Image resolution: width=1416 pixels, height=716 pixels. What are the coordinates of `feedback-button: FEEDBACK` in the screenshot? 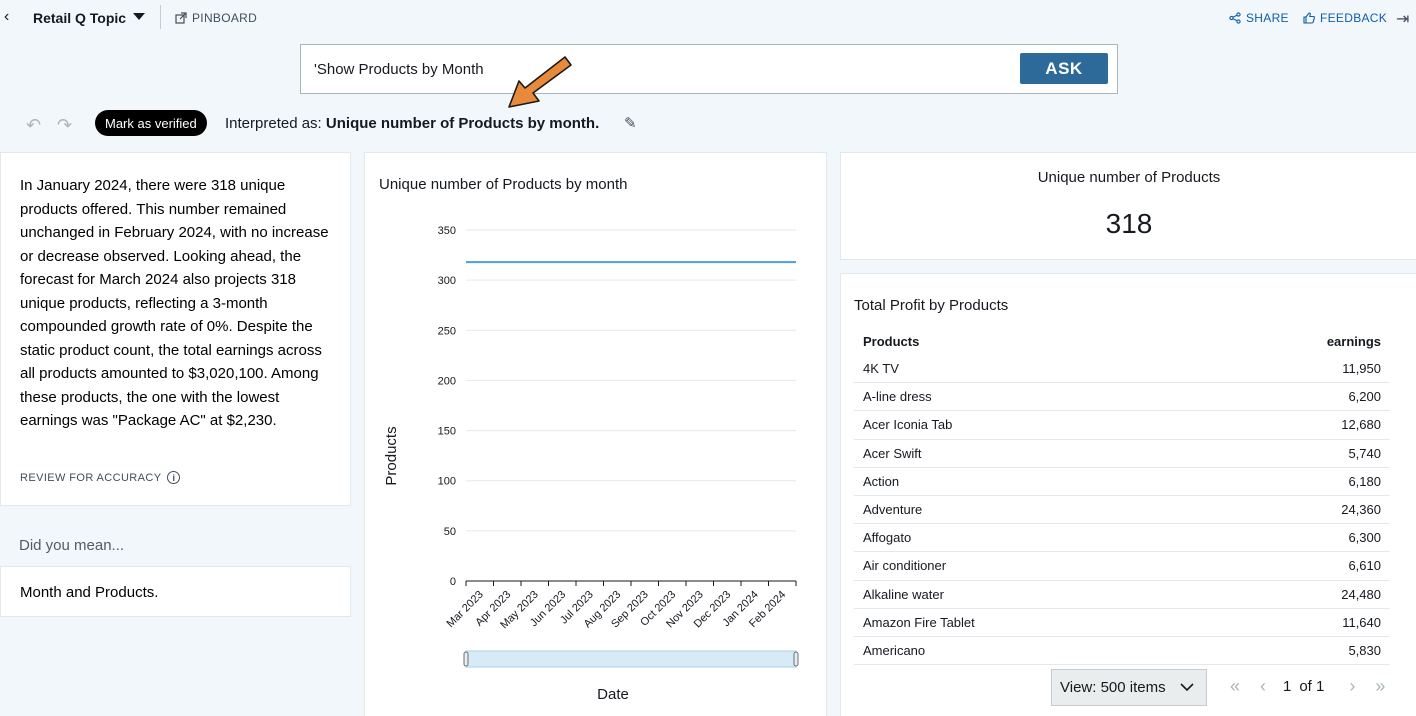 It's located at (1345, 18).